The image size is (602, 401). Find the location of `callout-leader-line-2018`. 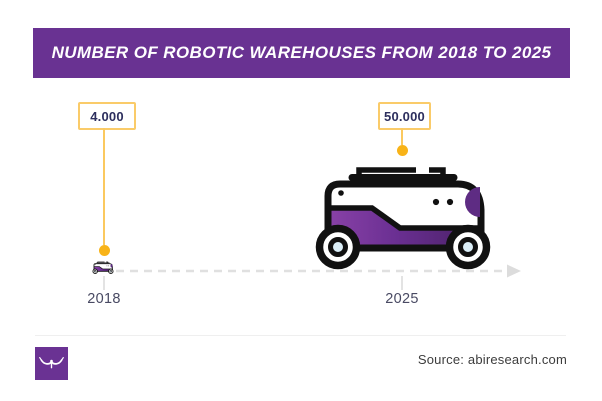

callout-leader-line-2018 is located at coordinates (104, 186).